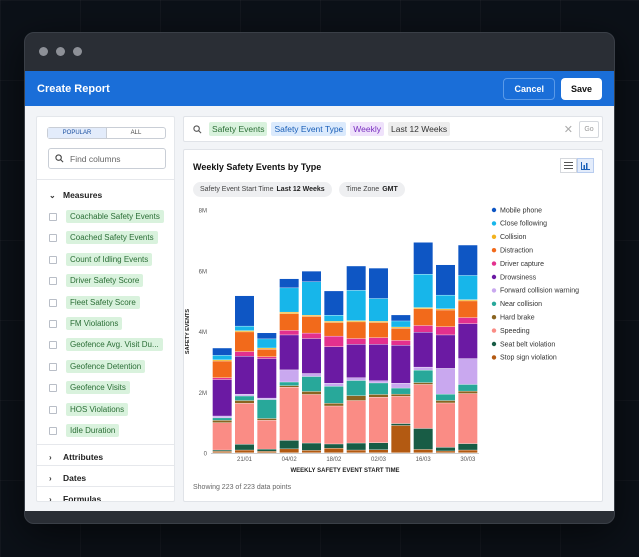 This screenshot has height=557, width=639. I want to click on measure-item: Fleet Safety Score, so click(94, 302).